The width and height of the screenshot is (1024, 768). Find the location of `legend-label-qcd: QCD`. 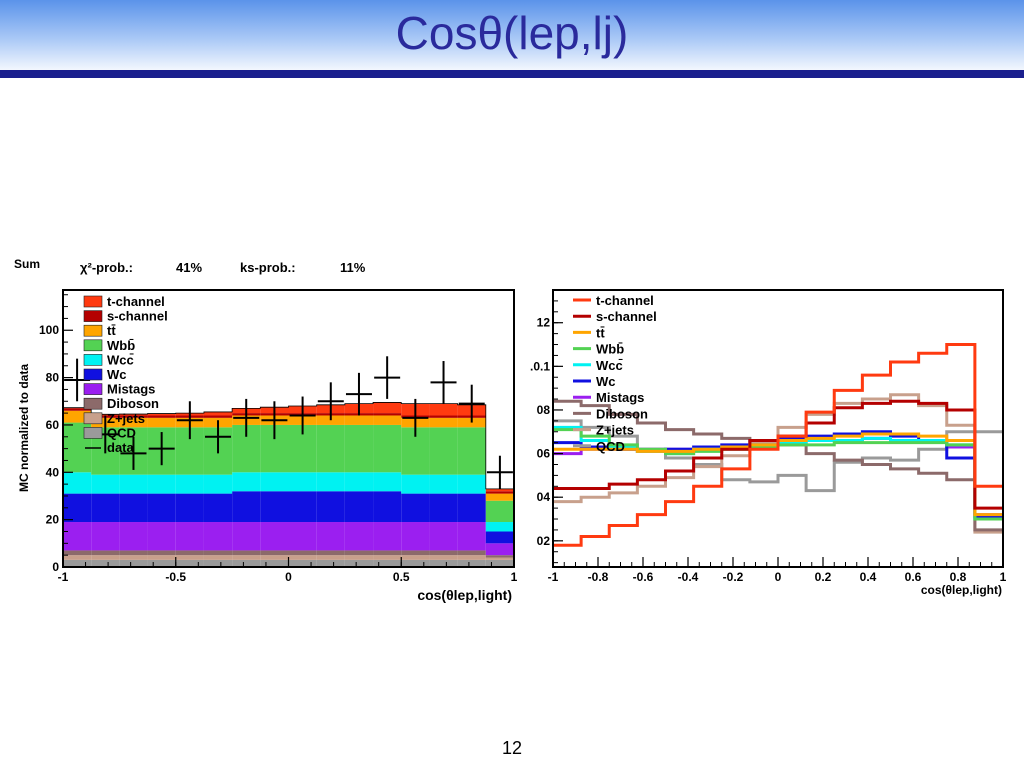

legend-label-qcd: QCD is located at coordinates (121, 432).